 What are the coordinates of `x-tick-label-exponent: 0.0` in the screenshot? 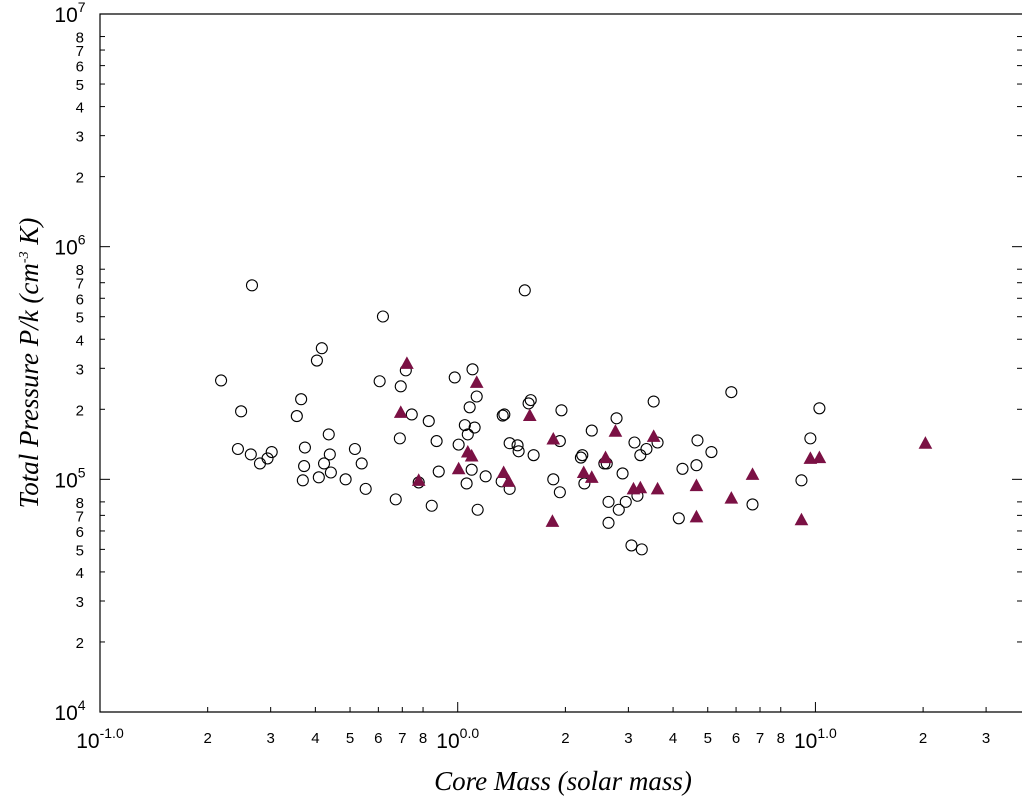 It's located at (470, 733).